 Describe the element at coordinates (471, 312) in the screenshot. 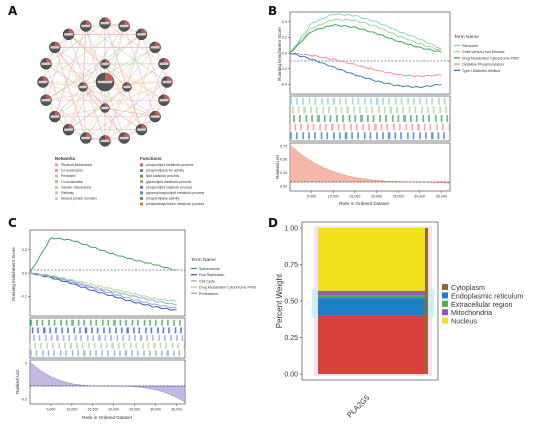

I see `bar-d-legend-label: Mitochondria` at that location.